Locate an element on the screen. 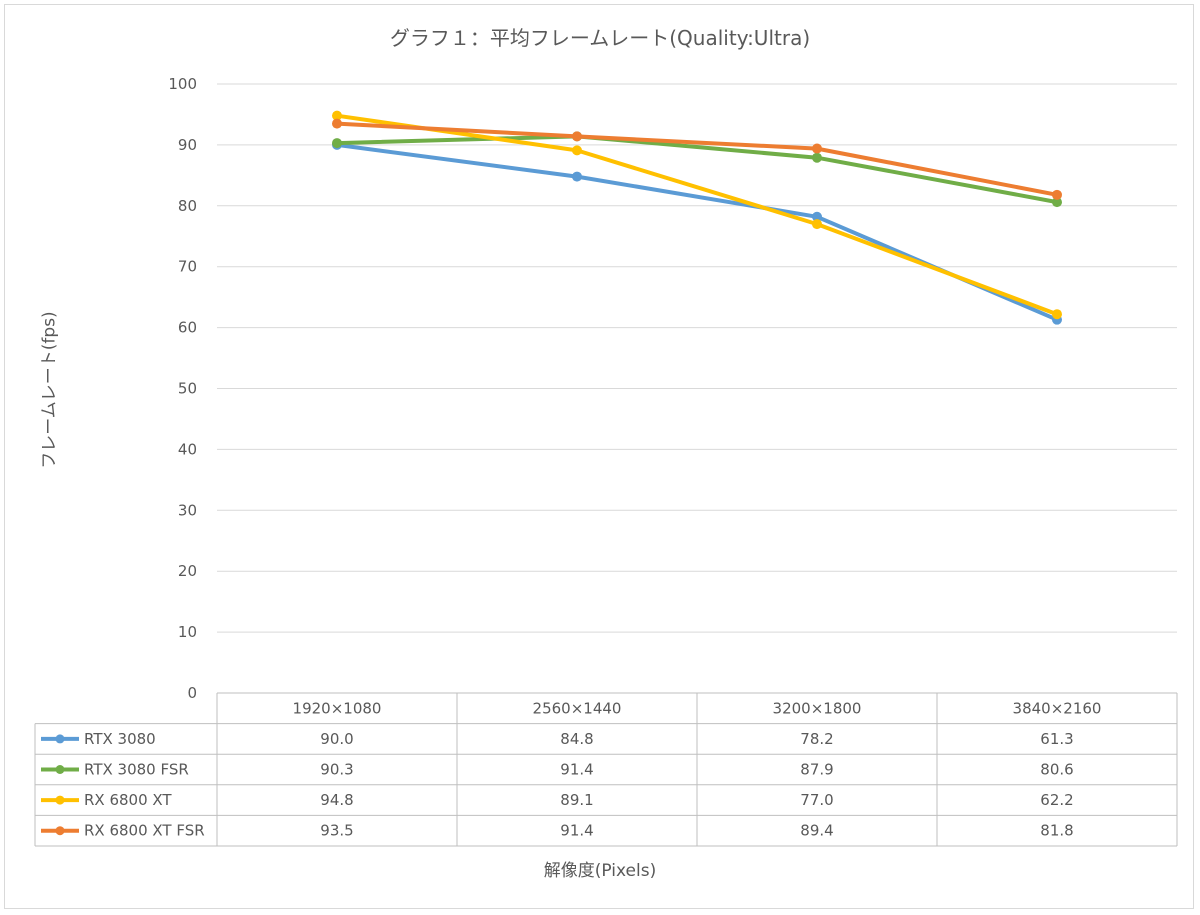 The image size is (1200, 915). y-tick-label-40: 40 is located at coordinates (187, 449).